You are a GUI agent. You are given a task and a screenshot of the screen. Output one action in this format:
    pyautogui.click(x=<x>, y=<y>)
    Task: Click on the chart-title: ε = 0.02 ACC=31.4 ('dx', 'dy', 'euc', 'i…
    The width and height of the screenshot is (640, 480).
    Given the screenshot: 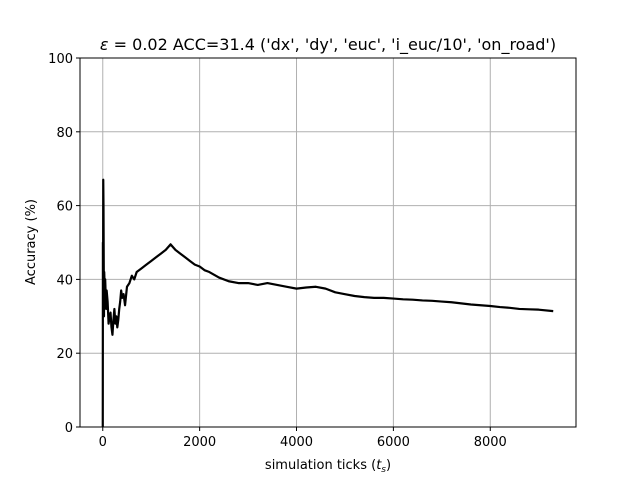 What is the action you would take?
    pyautogui.click(x=328, y=45)
    